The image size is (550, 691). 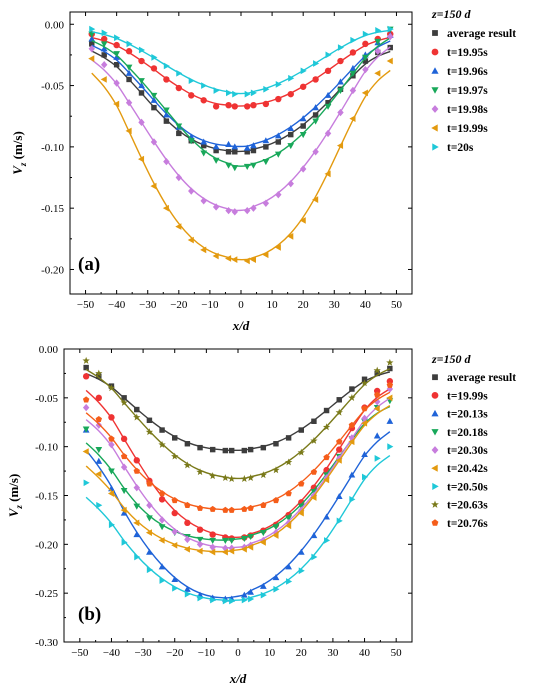 I want to click on y-tick-label: -0.25, so click(x=46, y=594).